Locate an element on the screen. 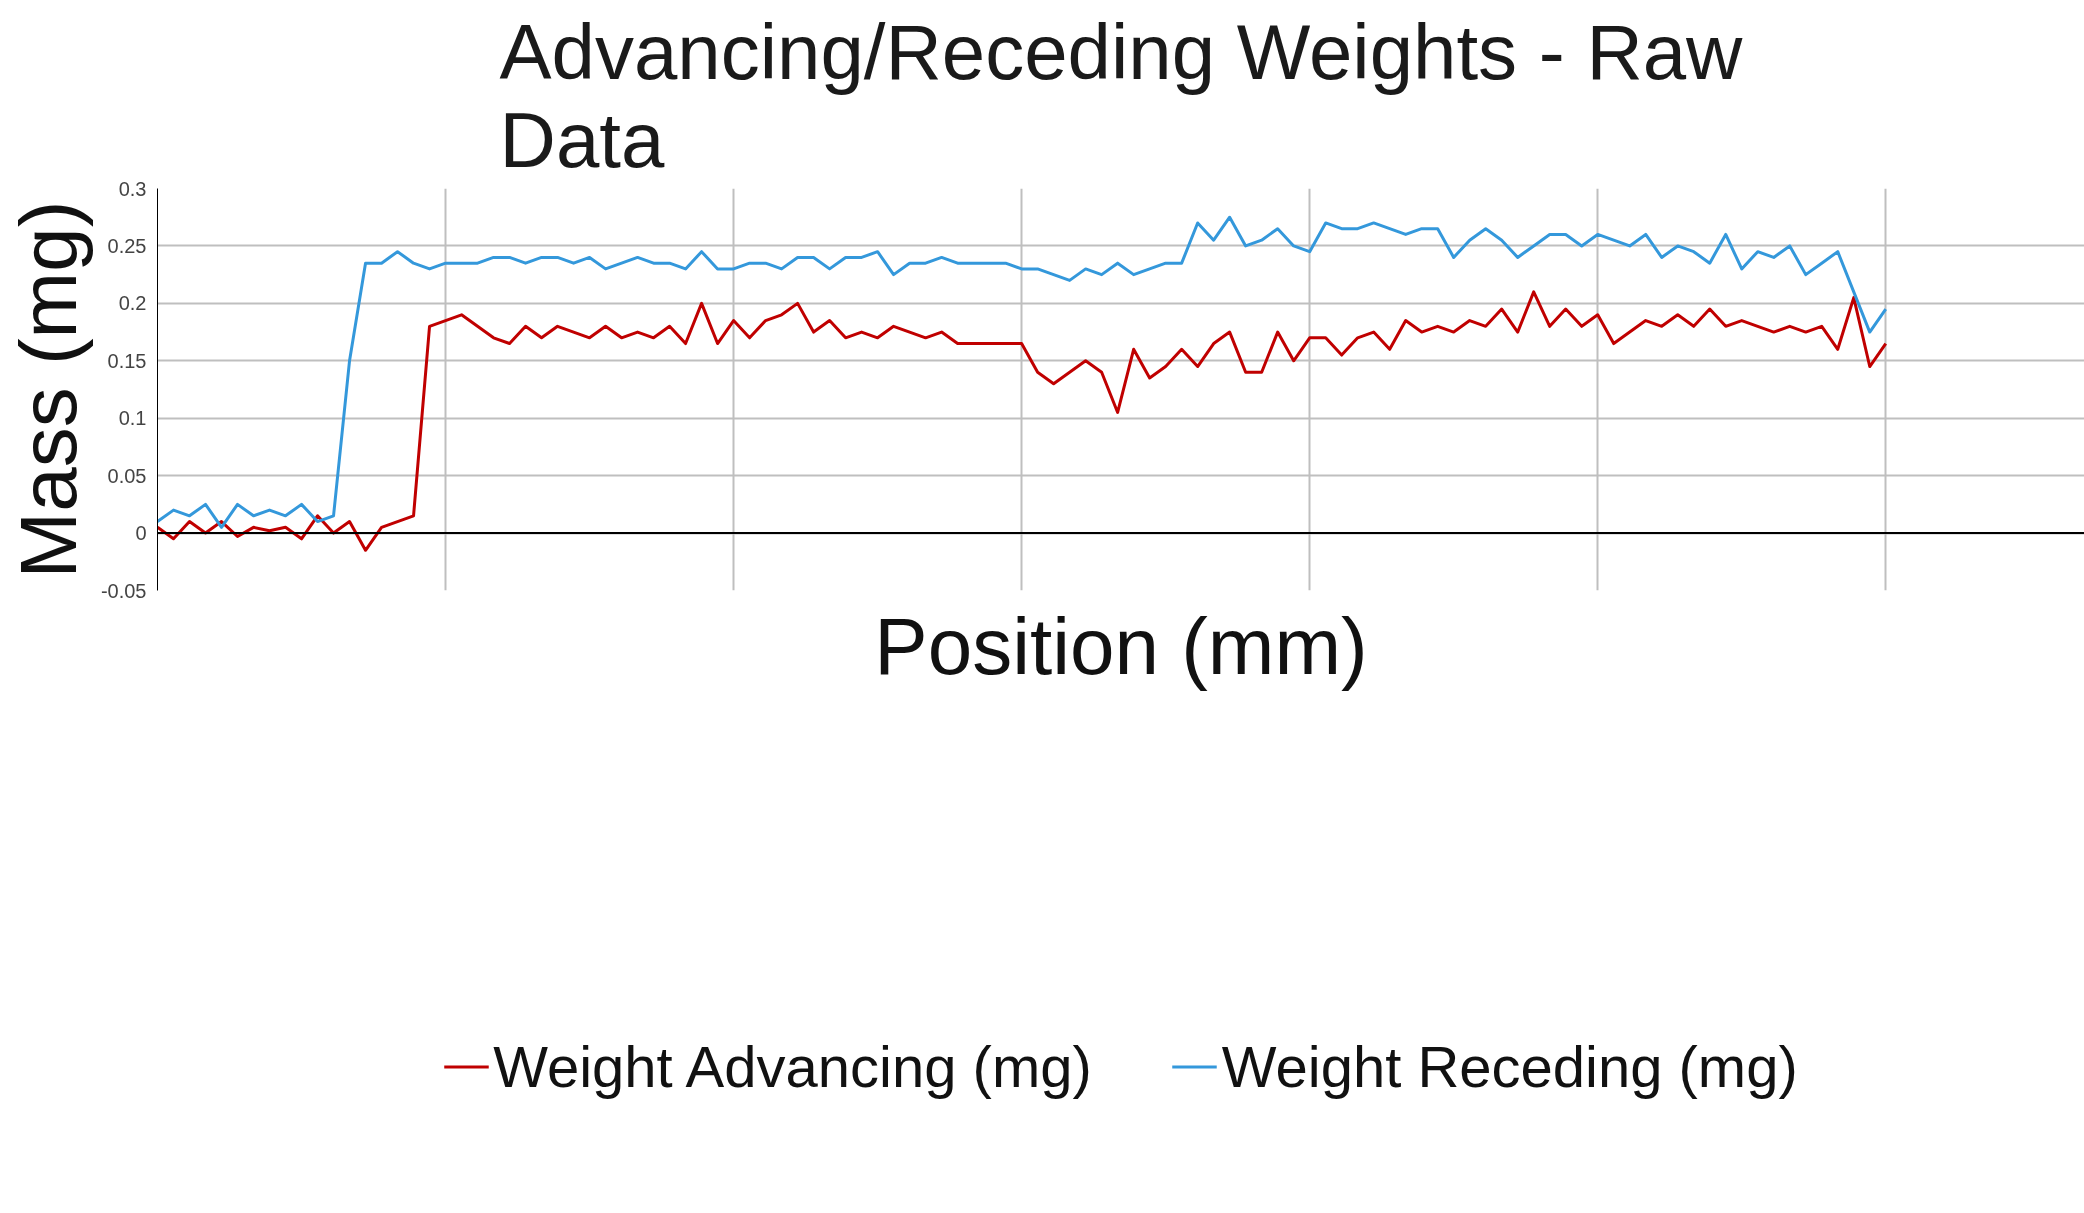 Image resolution: width=2084 pixels, height=1213 pixels. y-tick-label: 0.3 is located at coordinates (132, 188).